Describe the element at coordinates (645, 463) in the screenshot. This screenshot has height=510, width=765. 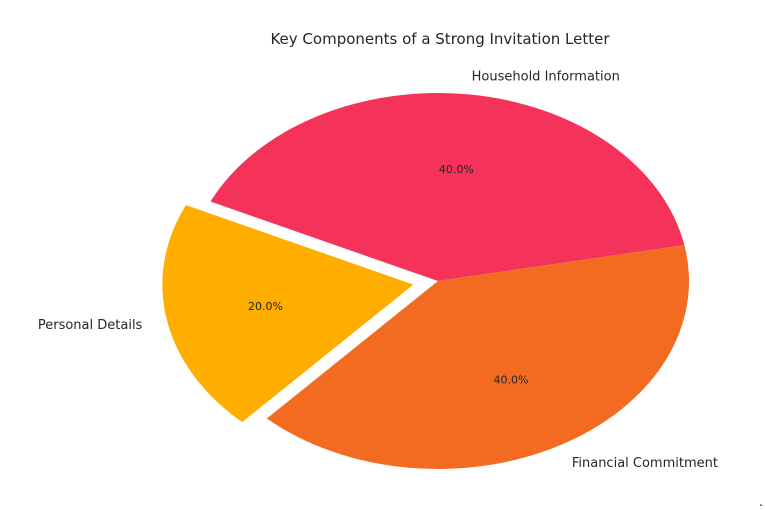
I see `slice-category-label: Financial Commitment` at that location.